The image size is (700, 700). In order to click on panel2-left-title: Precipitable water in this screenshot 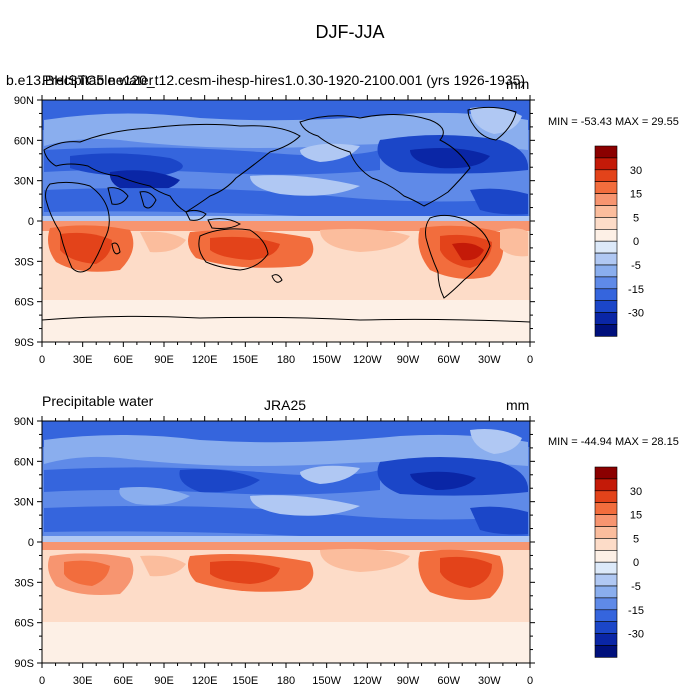, I will do `click(98, 401)`.